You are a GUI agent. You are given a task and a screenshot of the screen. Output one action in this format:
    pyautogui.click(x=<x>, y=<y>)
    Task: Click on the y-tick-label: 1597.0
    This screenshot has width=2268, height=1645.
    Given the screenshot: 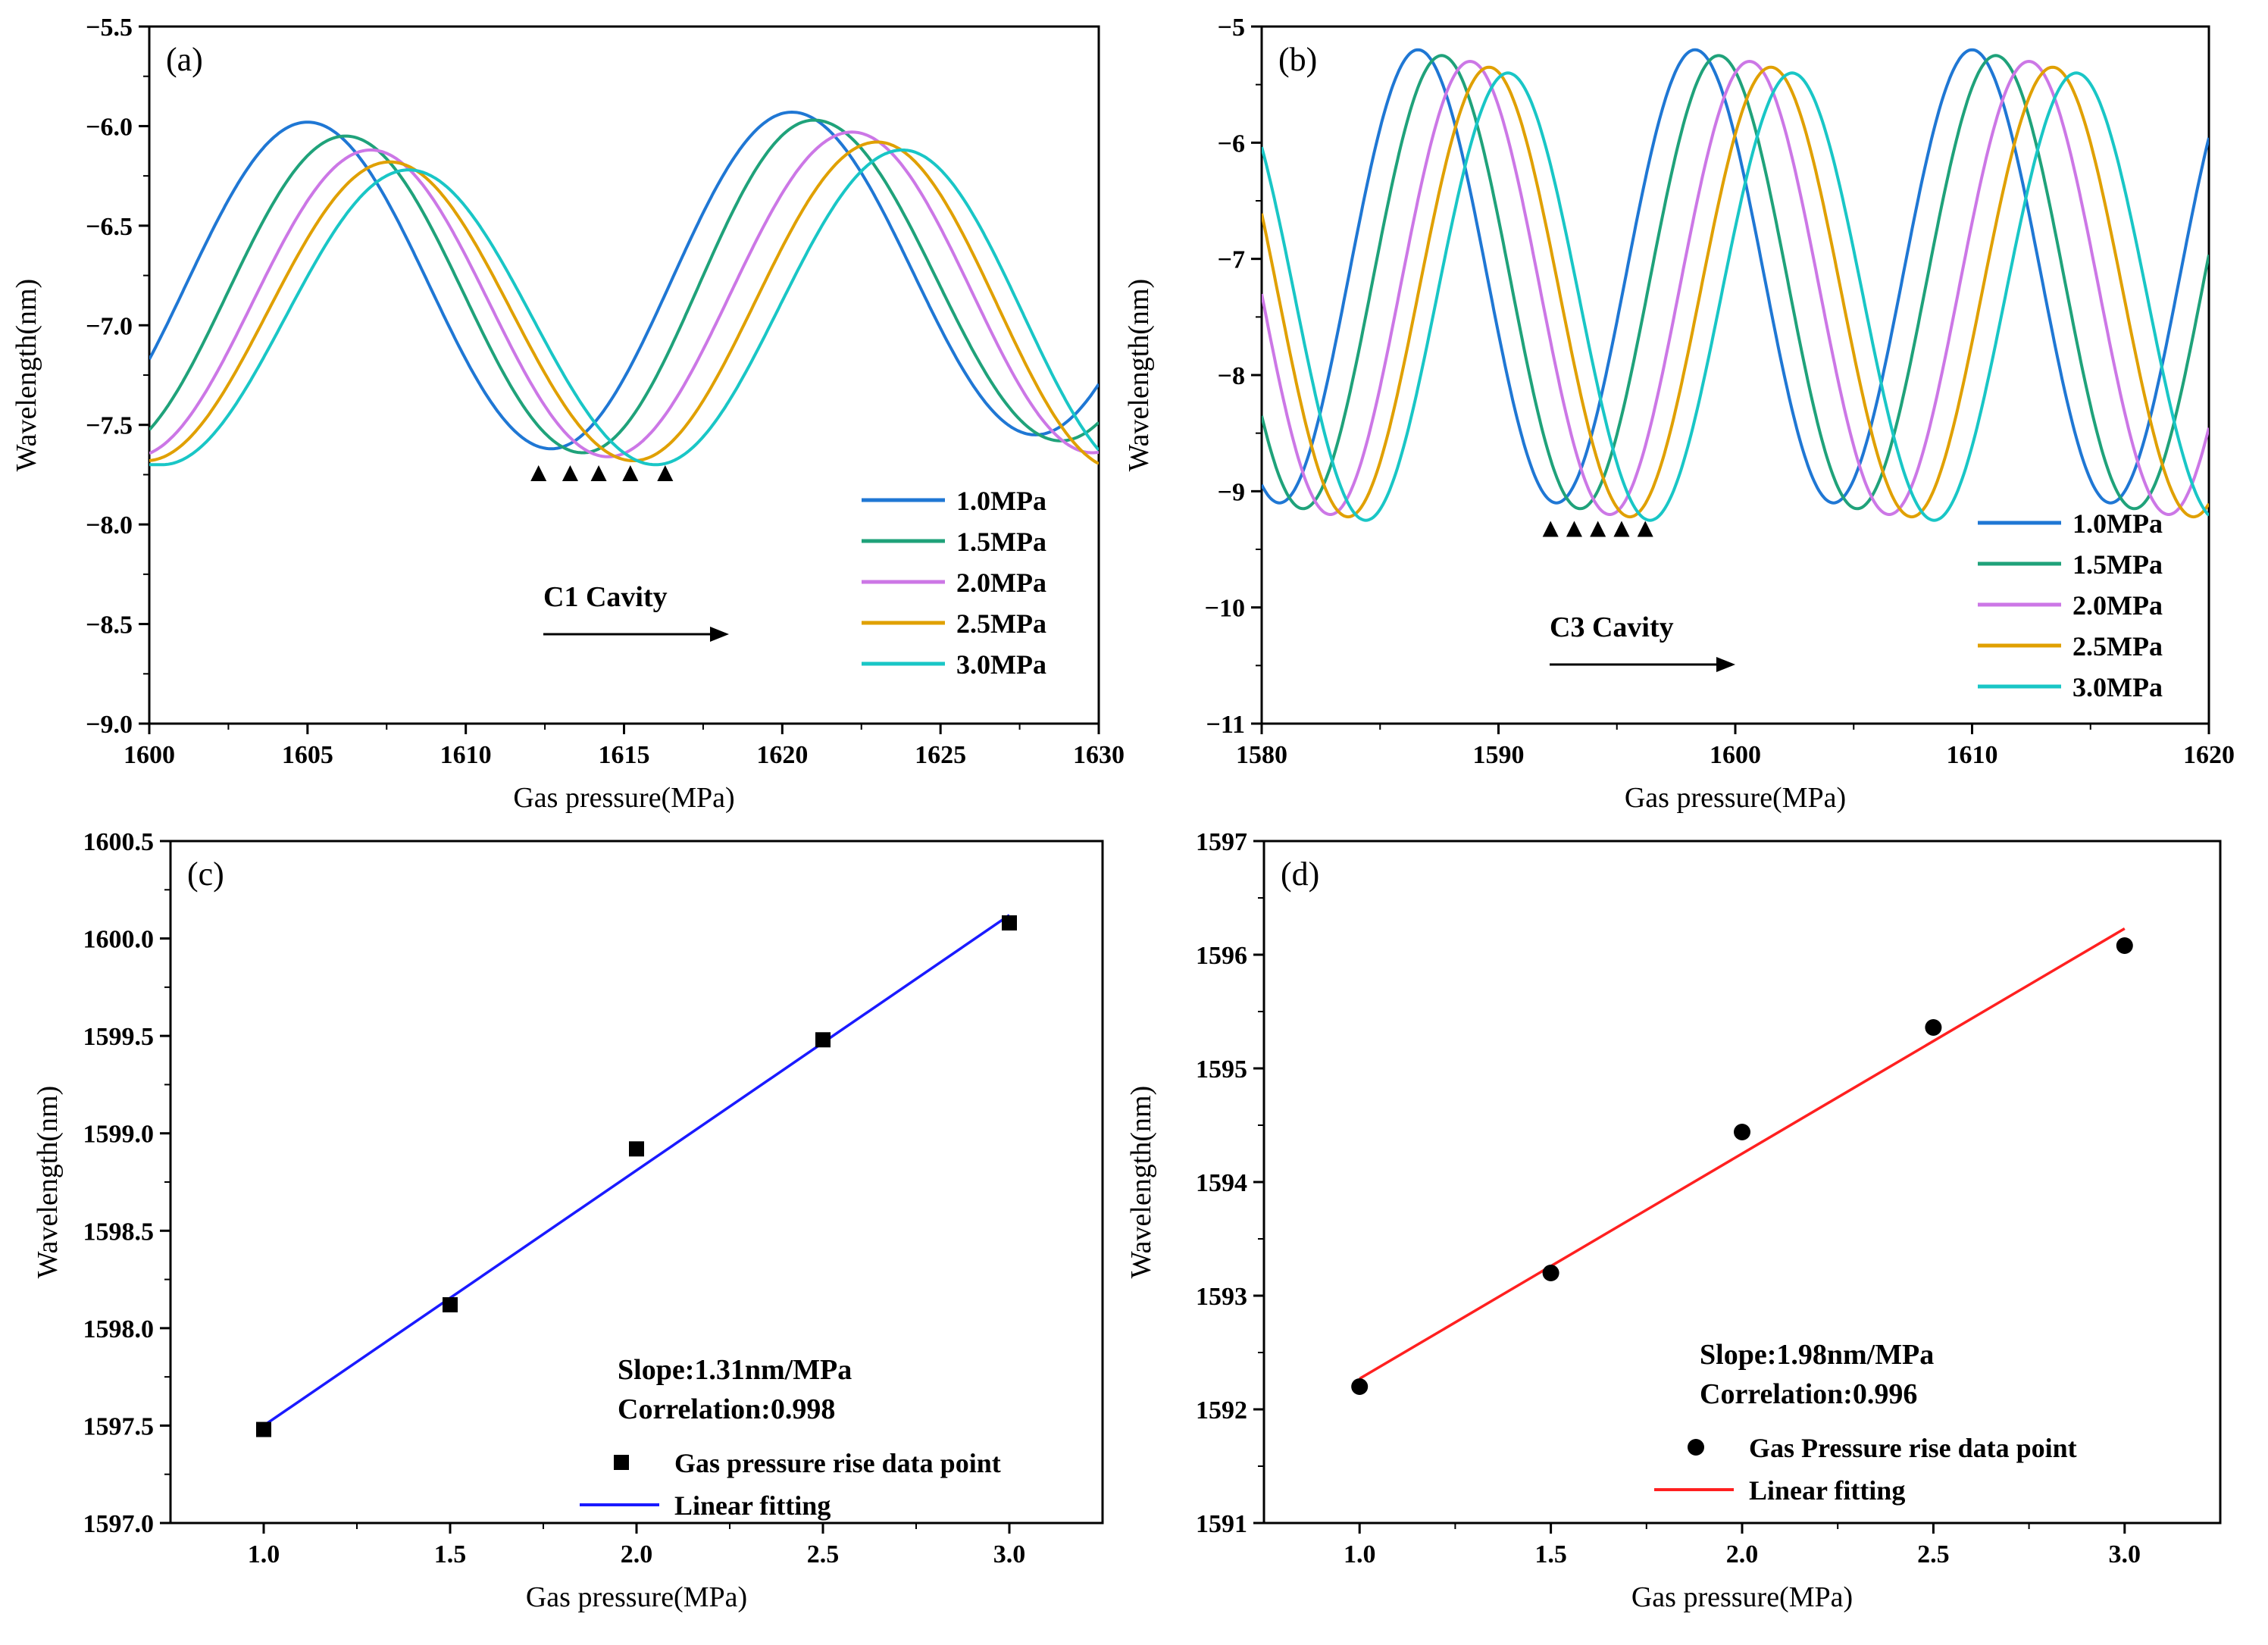 What is the action you would take?
    pyautogui.click(x=119, y=1524)
    